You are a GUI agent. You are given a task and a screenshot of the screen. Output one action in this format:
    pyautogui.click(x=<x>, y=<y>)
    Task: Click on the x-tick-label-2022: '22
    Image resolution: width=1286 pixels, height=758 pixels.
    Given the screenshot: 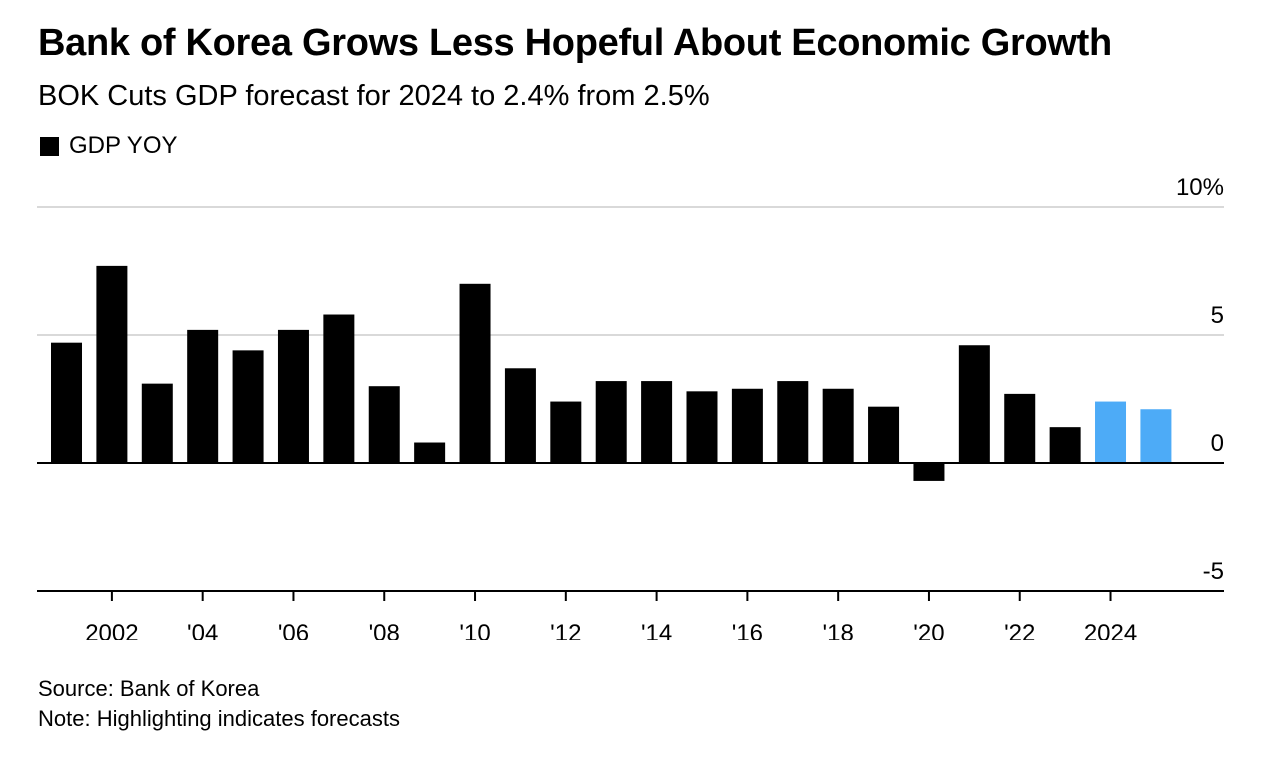 What is the action you would take?
    pyautogui.click(x=1019, y=630)
    